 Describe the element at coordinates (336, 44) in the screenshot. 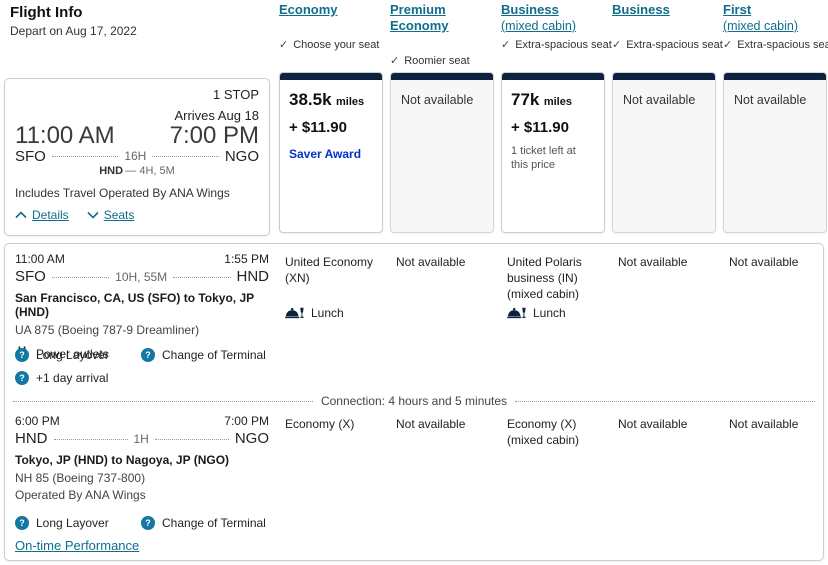

I see `perk-label: Choose your seat` at that location.